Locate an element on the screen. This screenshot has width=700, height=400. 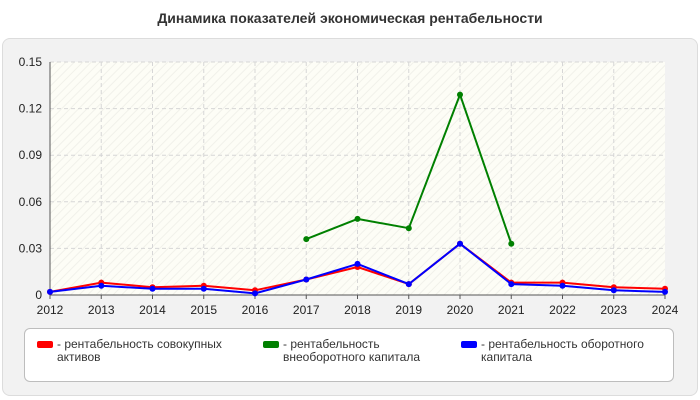
x-tick-label: 2015 is located at coordinates (203, 310).